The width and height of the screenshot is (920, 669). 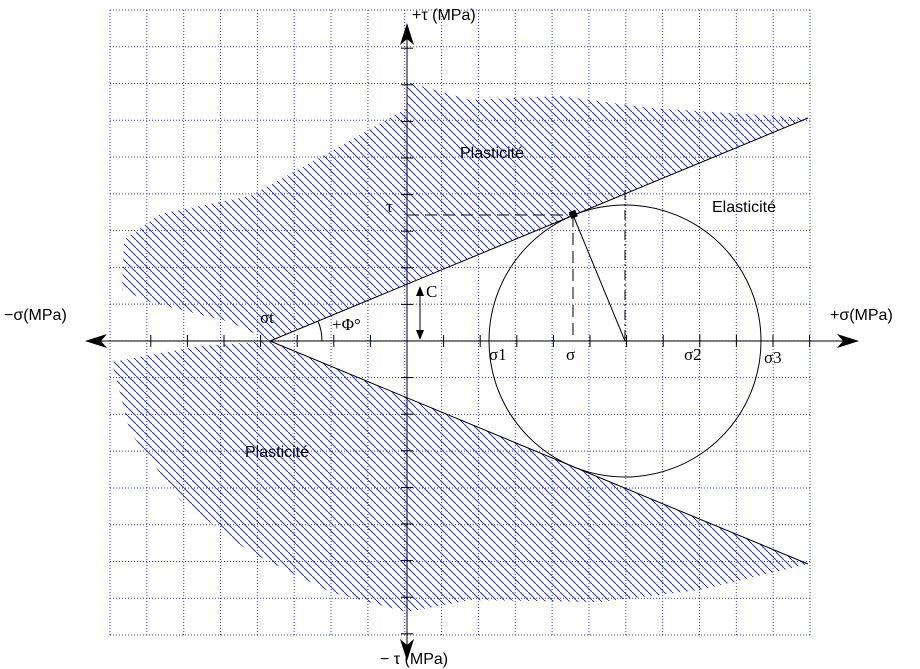 I want to click on c-symbol: C, so click(x=431, y=291).